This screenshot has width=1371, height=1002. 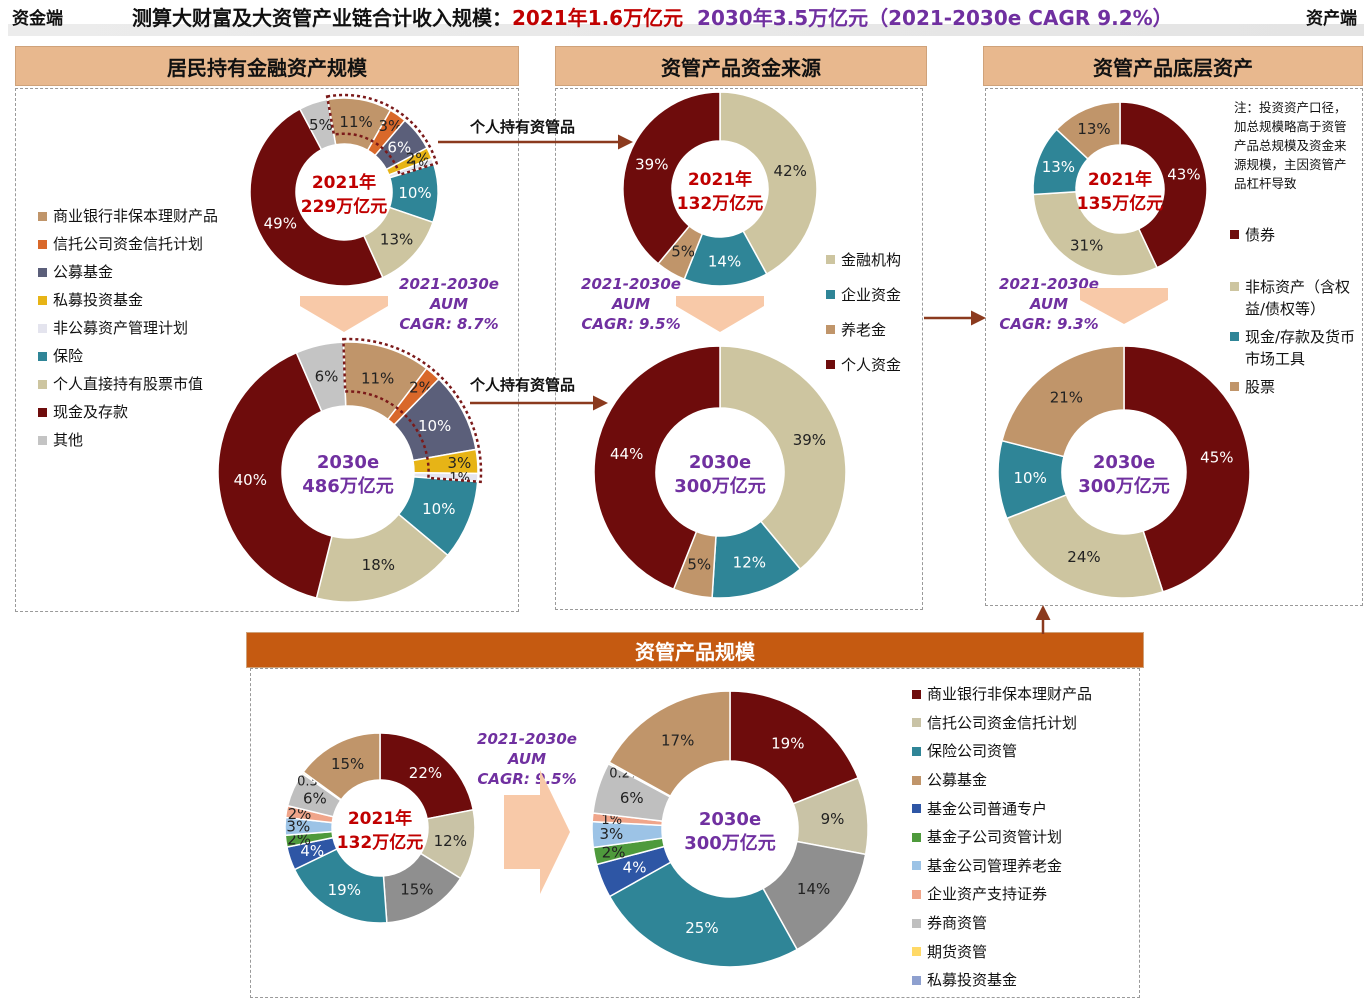 What do you see at coordinates (972, 980) in the screenshot?
I see `legend-label: 私募投资基金` at bounding box center [972, 980].